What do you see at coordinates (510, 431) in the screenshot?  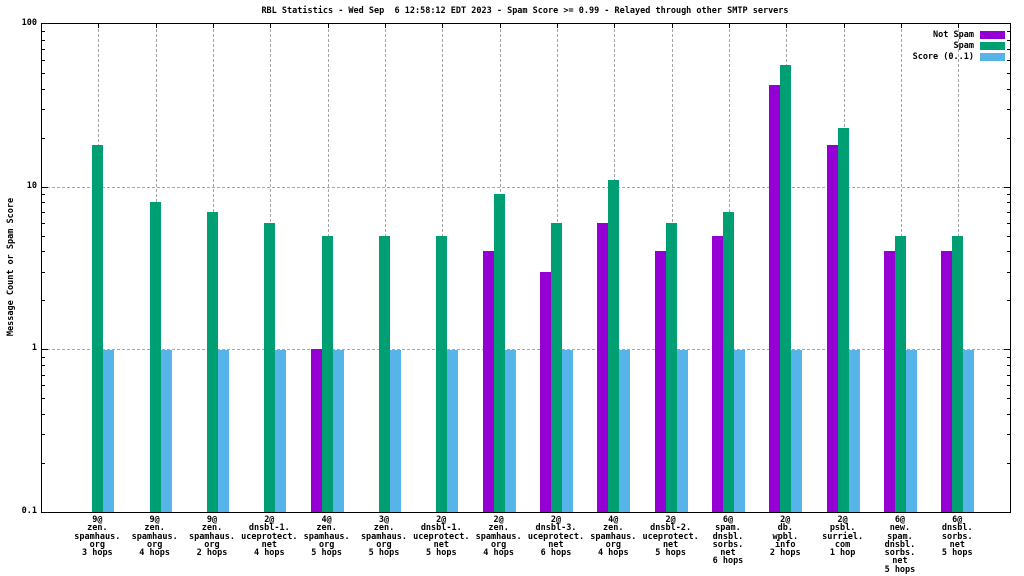 I see `bar-score-0-1--7` at bounding box center [510, 431].